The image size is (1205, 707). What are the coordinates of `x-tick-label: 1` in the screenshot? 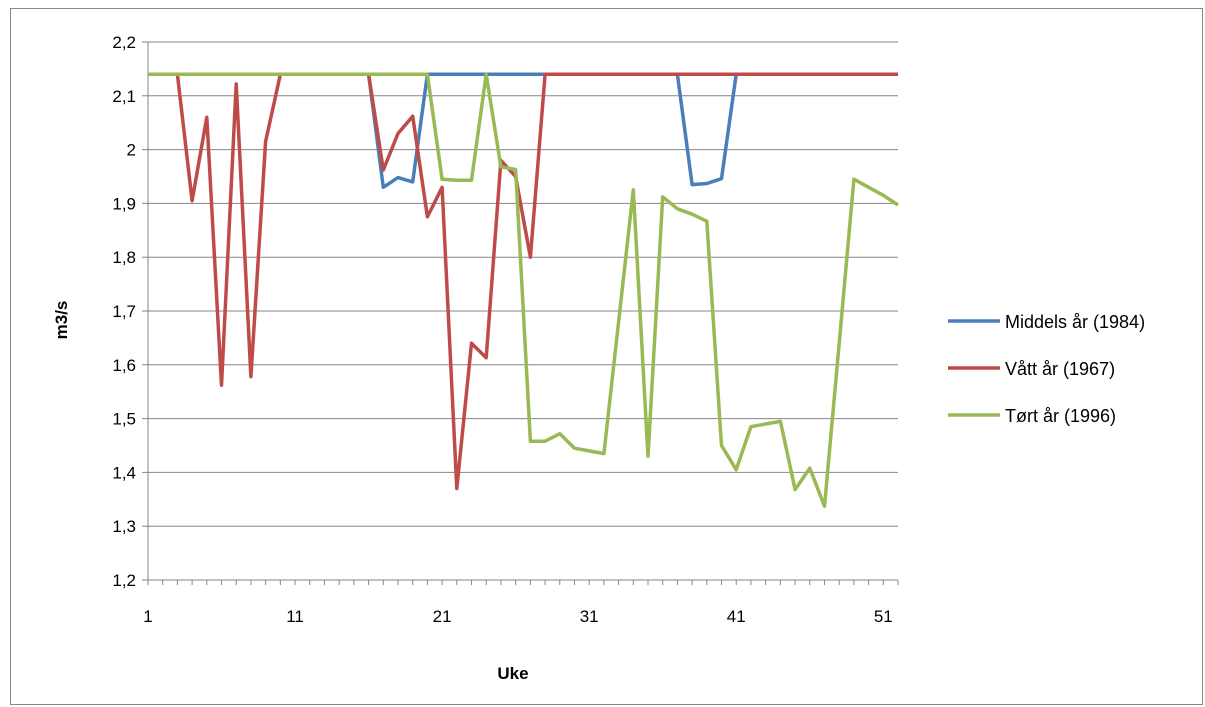 It's located at (147, 616).